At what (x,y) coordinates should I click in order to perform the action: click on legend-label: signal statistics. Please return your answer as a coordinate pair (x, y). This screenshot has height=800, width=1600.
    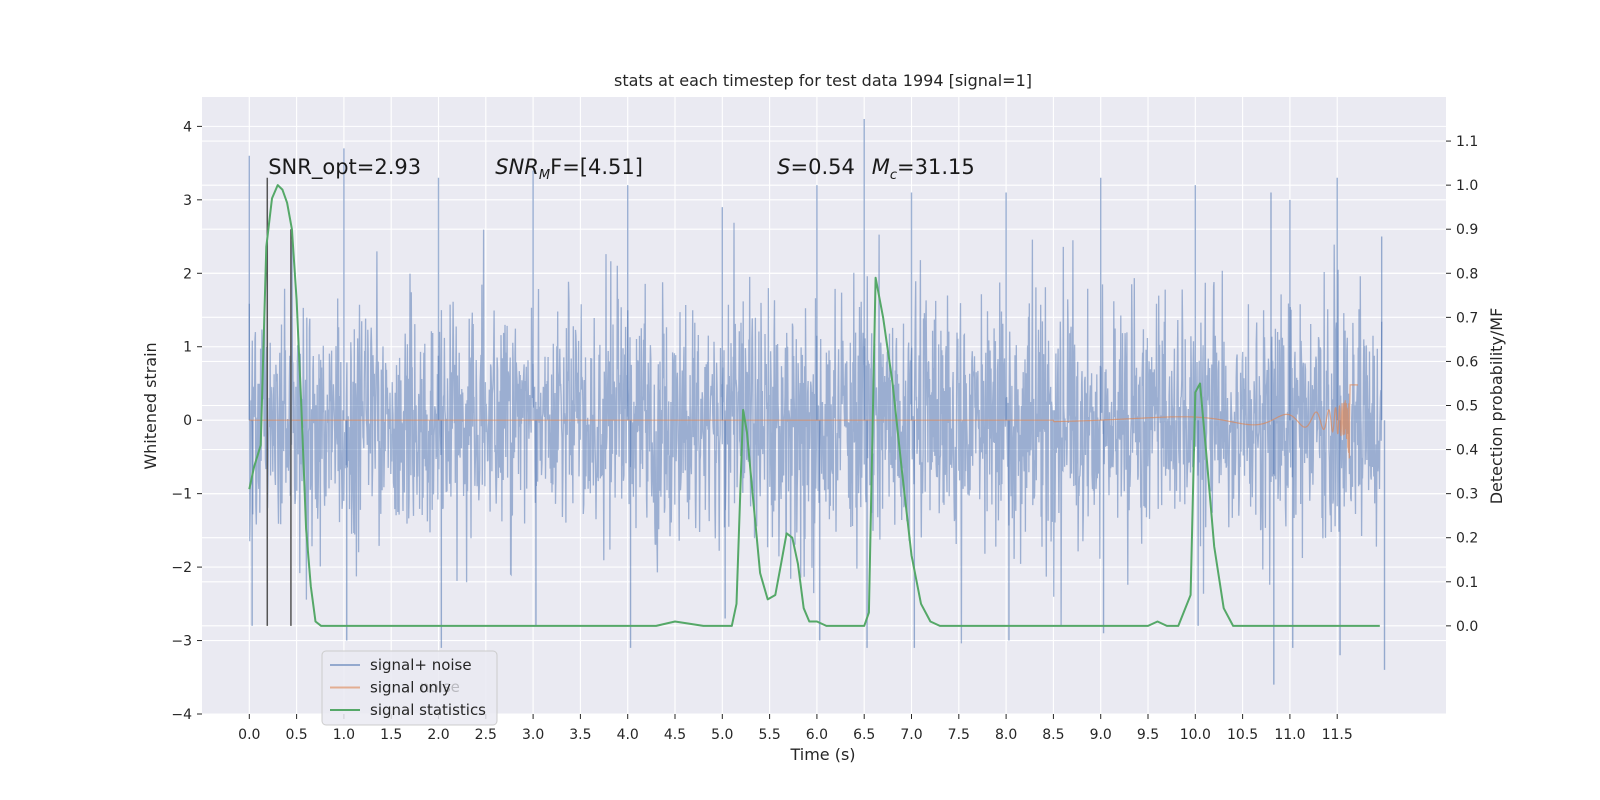
    Looking at the image, I should click on (428, 710).